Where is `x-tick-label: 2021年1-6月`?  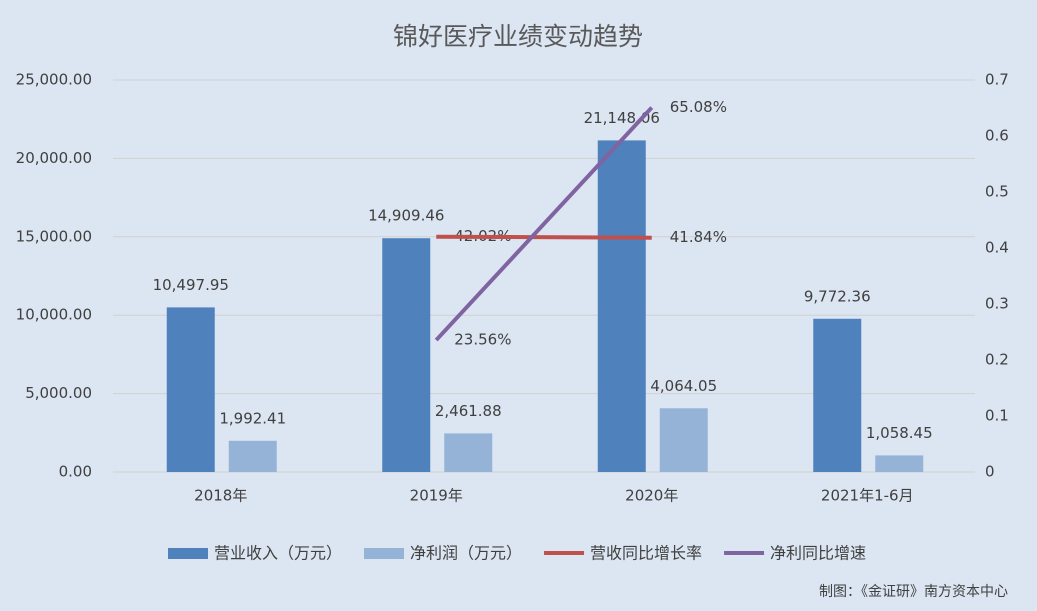 x-tick-label: 2021年1-6月 is located at coordinates (867, 496).